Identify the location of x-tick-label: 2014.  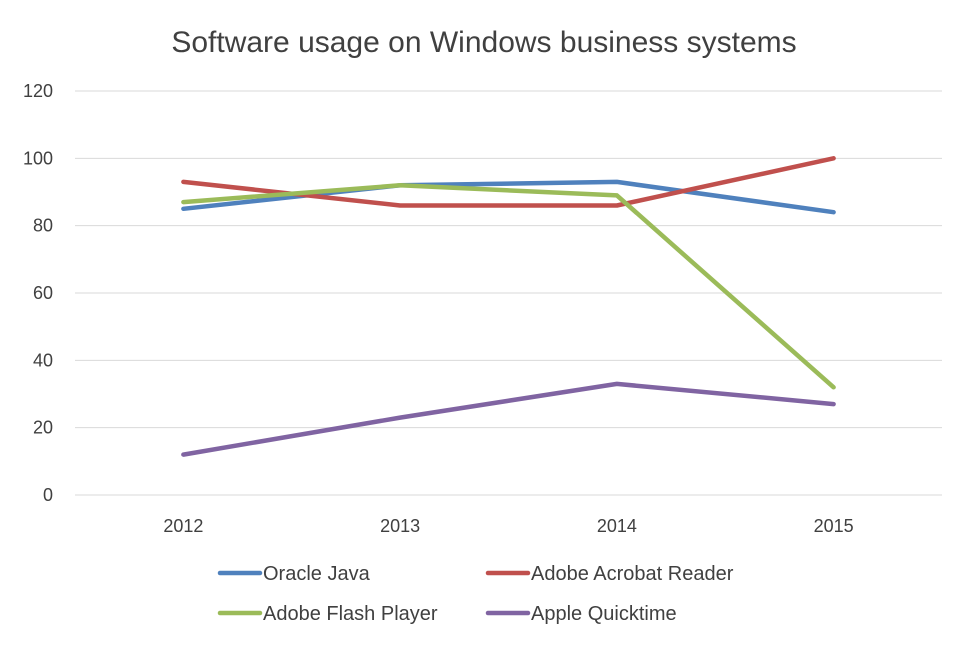
(617, 526).